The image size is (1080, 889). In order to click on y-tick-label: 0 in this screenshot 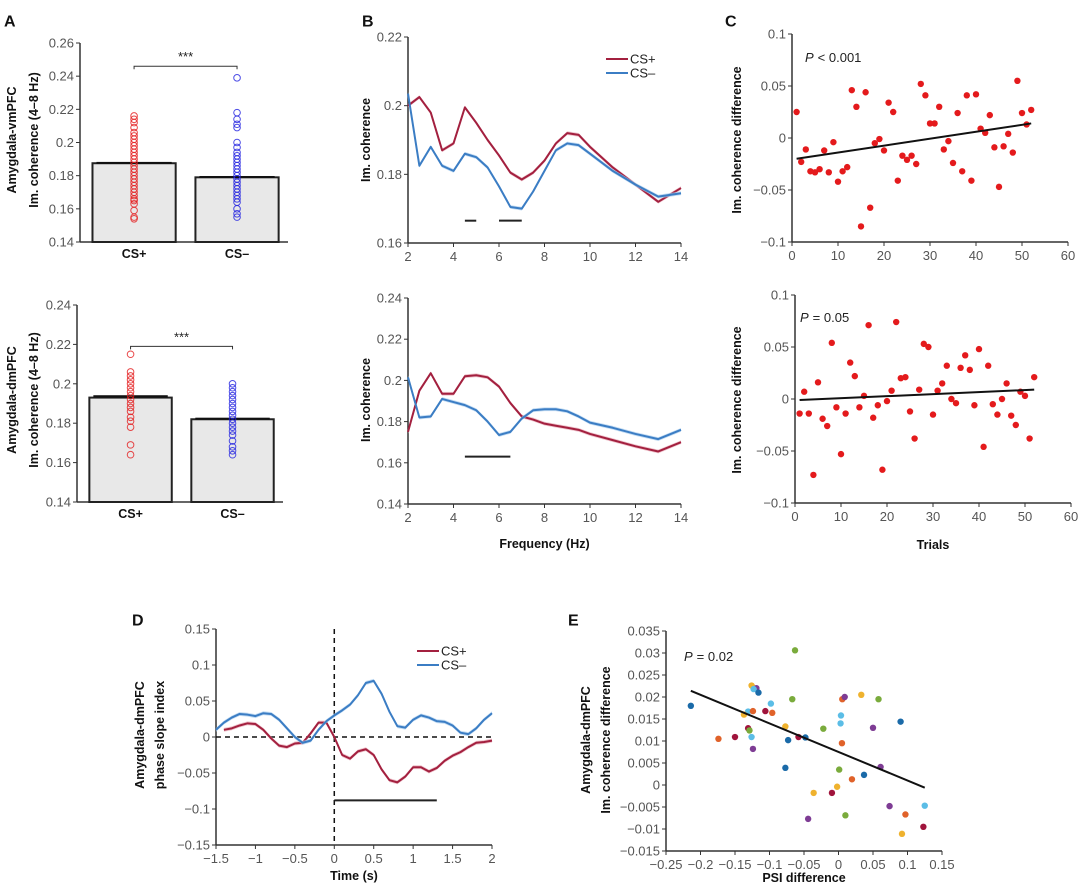, I will do `click(656, 785)`.